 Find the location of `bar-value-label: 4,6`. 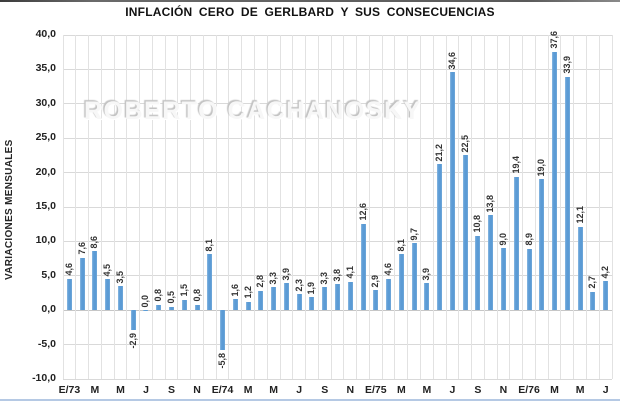

bar-value-label: 4,6 is located at coordinates (388, 269).